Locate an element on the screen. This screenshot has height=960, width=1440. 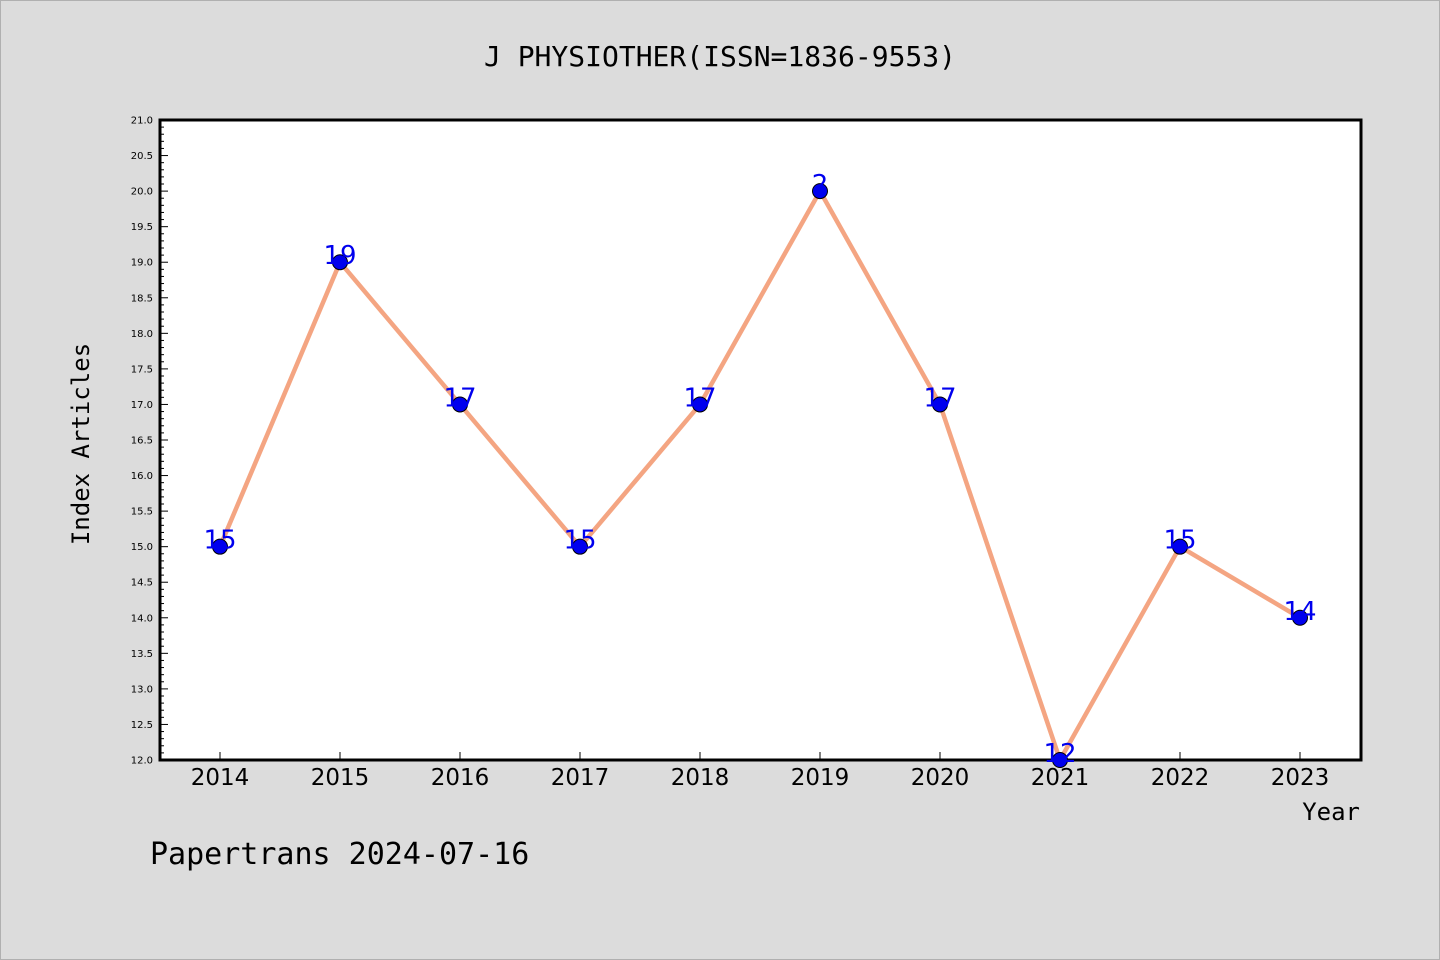
x-axis-label: Year is located at coordinates (1331, 812).